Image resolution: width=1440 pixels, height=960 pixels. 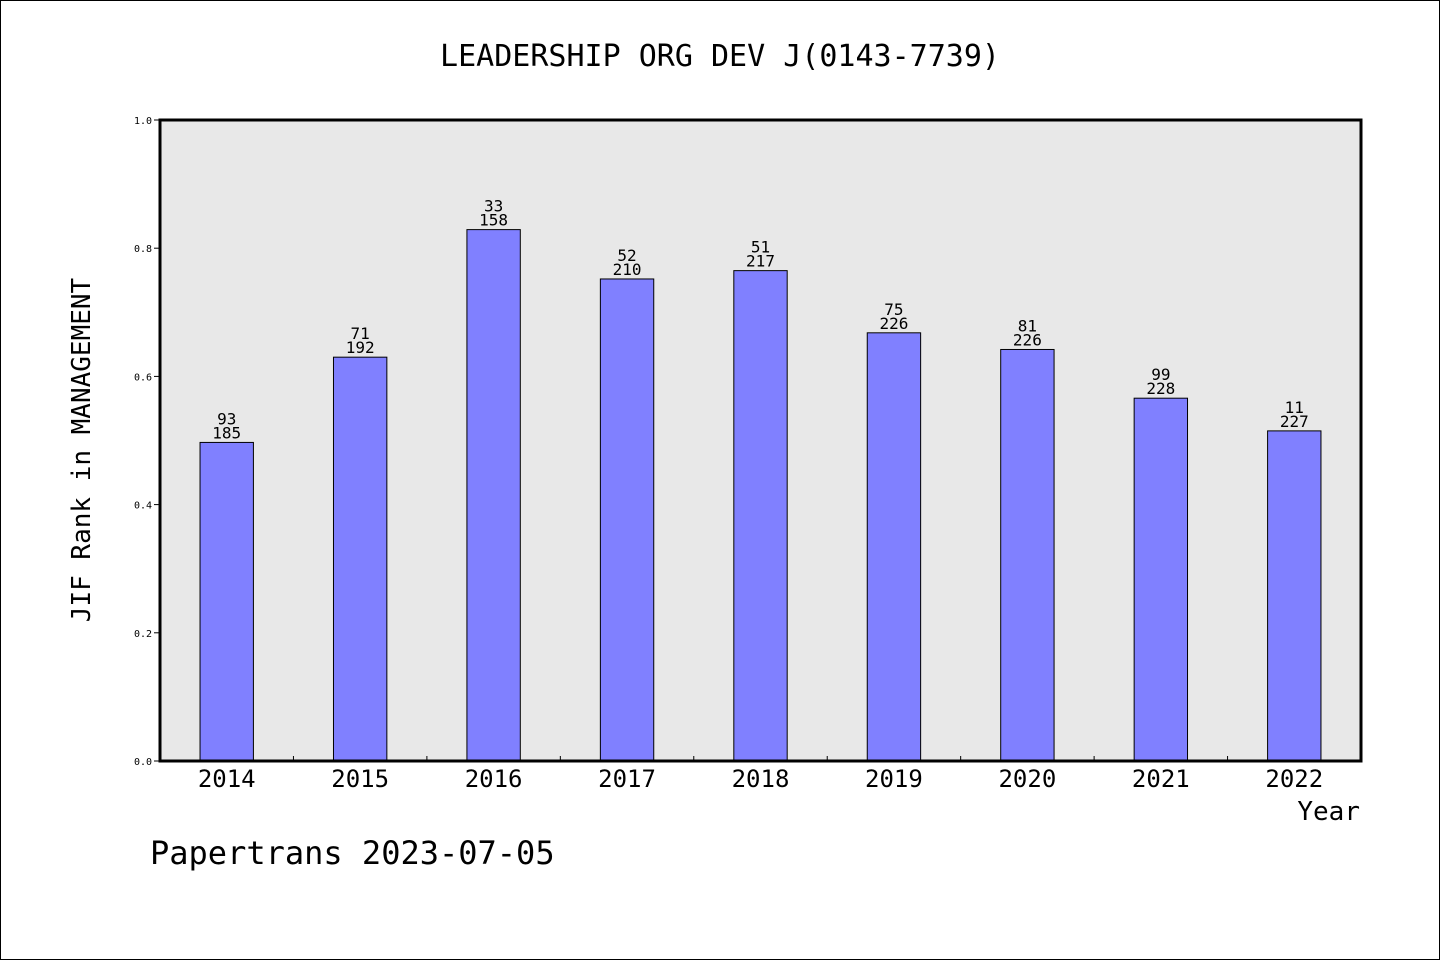 I want to click on x-tick-label: 2014, so click(x=227, y=779).